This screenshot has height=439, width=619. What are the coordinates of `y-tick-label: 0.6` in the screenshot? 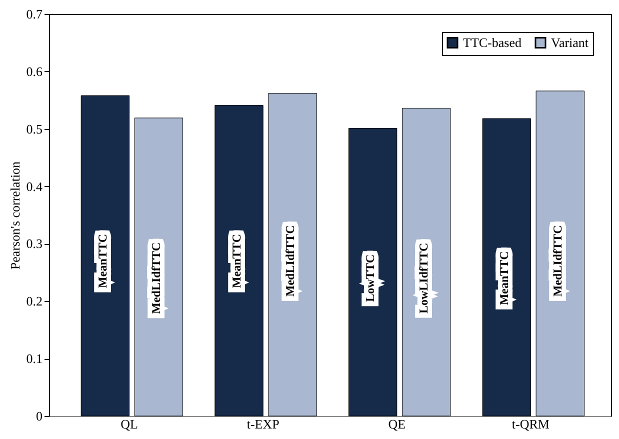 It's located at (34, 71).